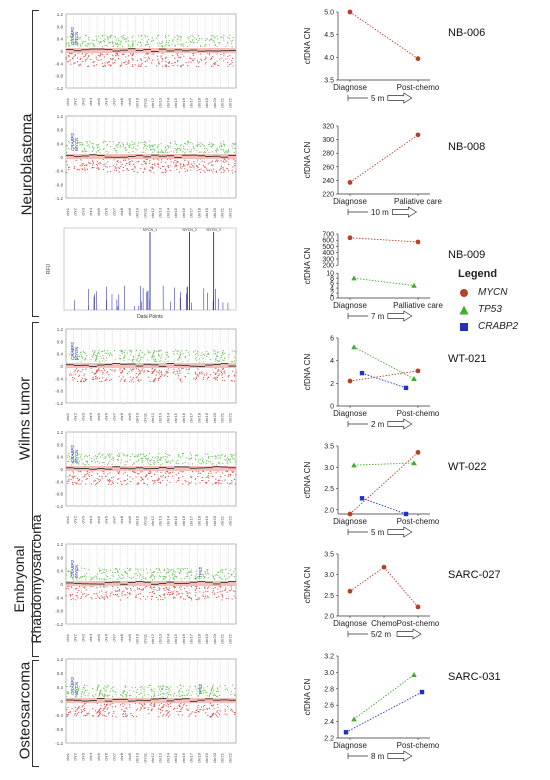  What do you see at coordinates (328, 154) in the screenshot?
I see `y-tick-label: 280` at bounding box center [328, 154].